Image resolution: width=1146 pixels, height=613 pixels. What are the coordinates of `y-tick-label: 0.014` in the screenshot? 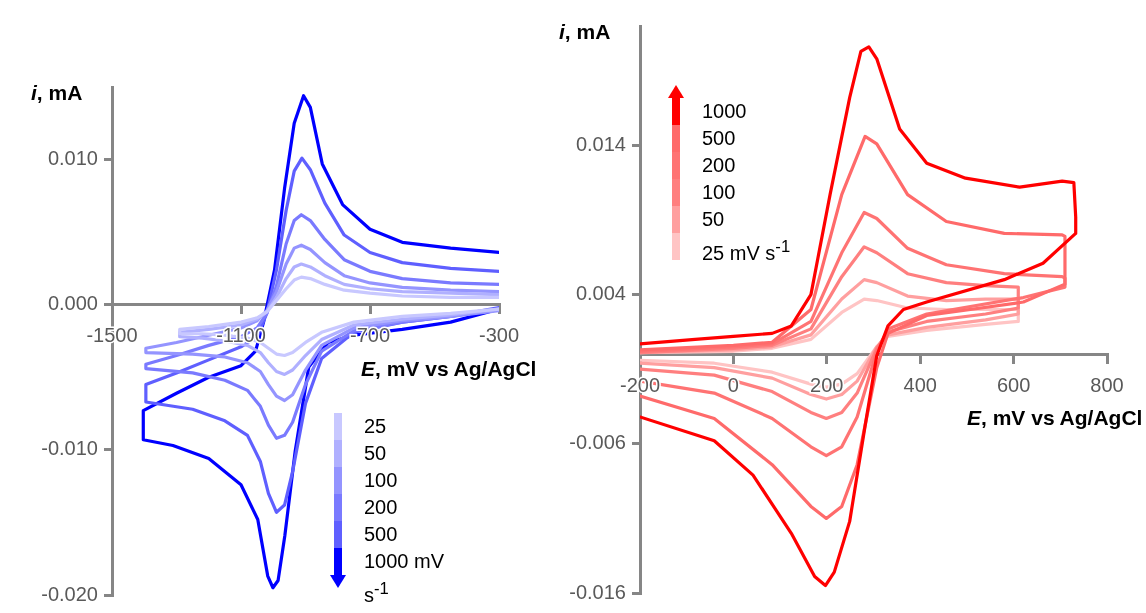 It's located at (600, 143).